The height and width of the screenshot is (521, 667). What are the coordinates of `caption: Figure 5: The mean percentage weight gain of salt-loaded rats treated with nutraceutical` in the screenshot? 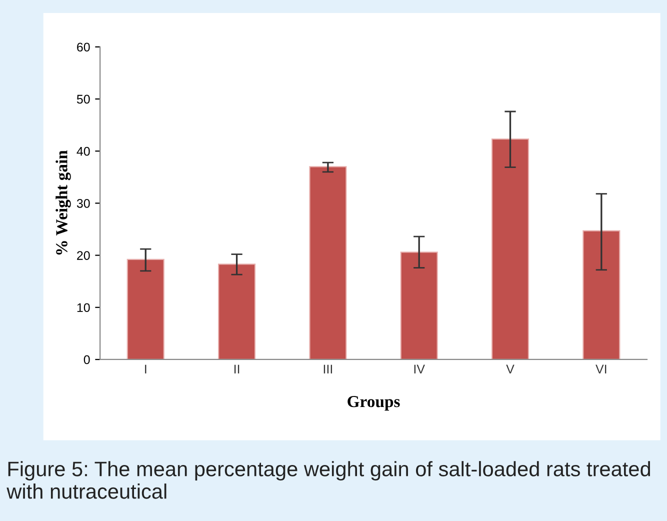 It's located at (328, 480).